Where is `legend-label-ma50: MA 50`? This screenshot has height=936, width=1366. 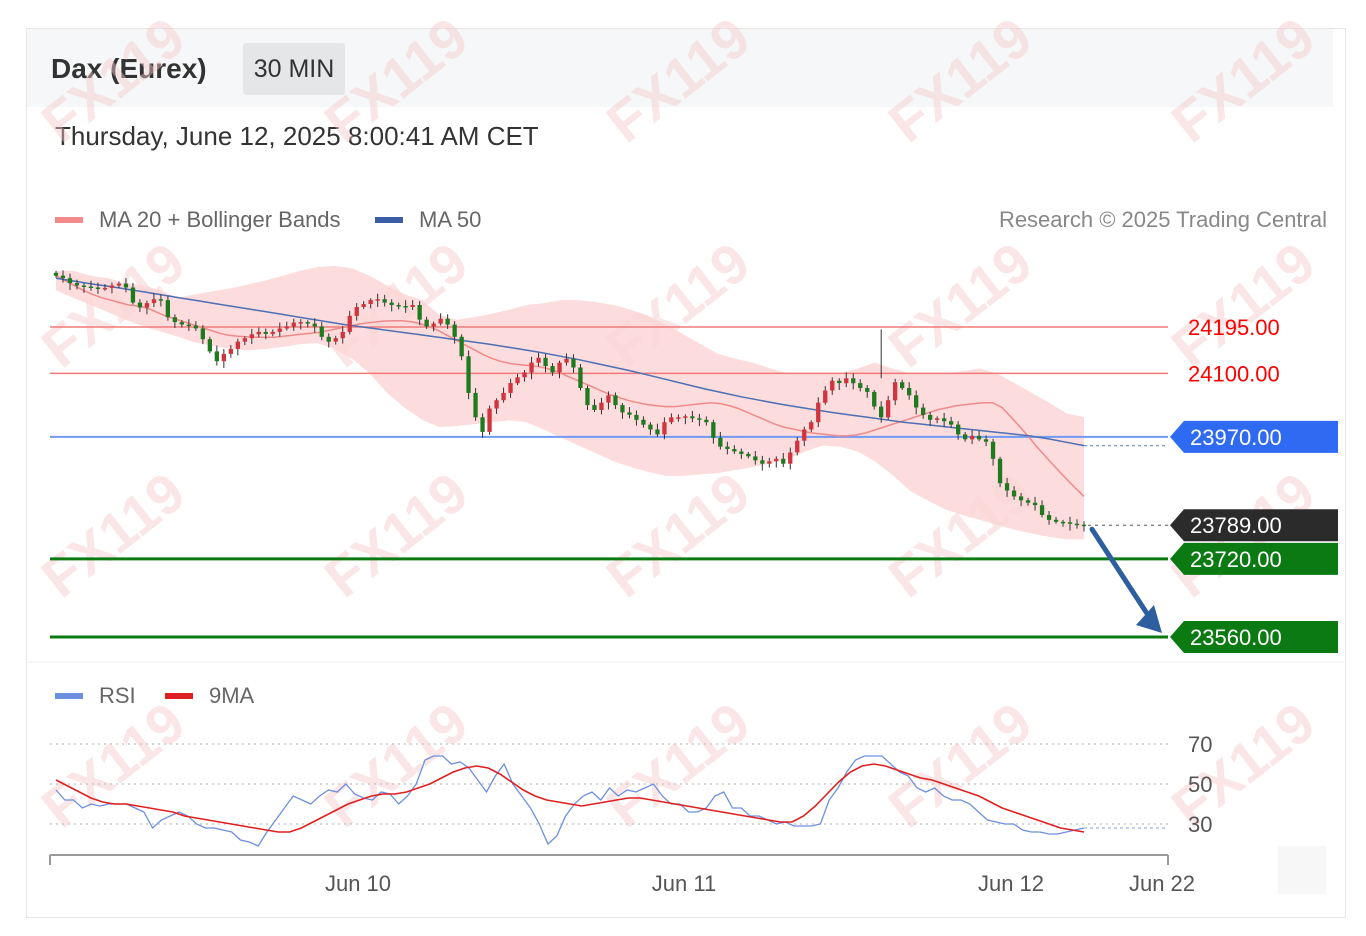
legend-label-ma50: MA 50 is located at coordinates (450, 219).